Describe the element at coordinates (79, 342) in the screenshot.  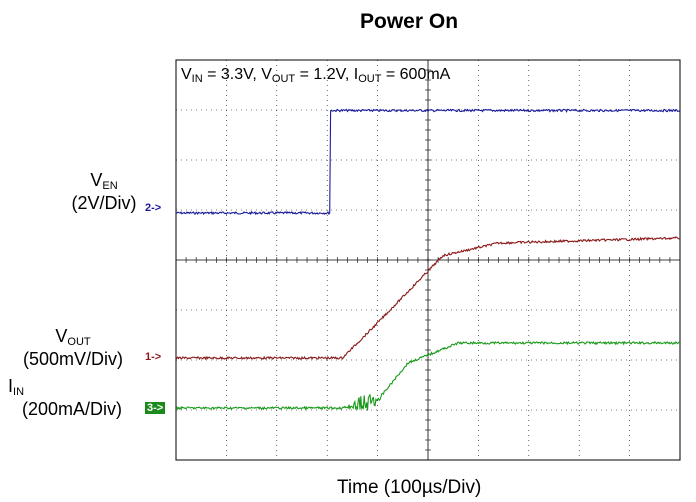
I see `vout-ch-subscript: OUT` at that location.